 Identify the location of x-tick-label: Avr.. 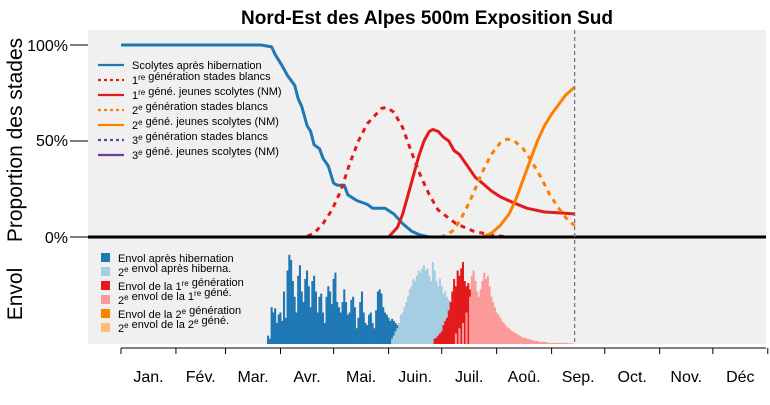
(306, 377).